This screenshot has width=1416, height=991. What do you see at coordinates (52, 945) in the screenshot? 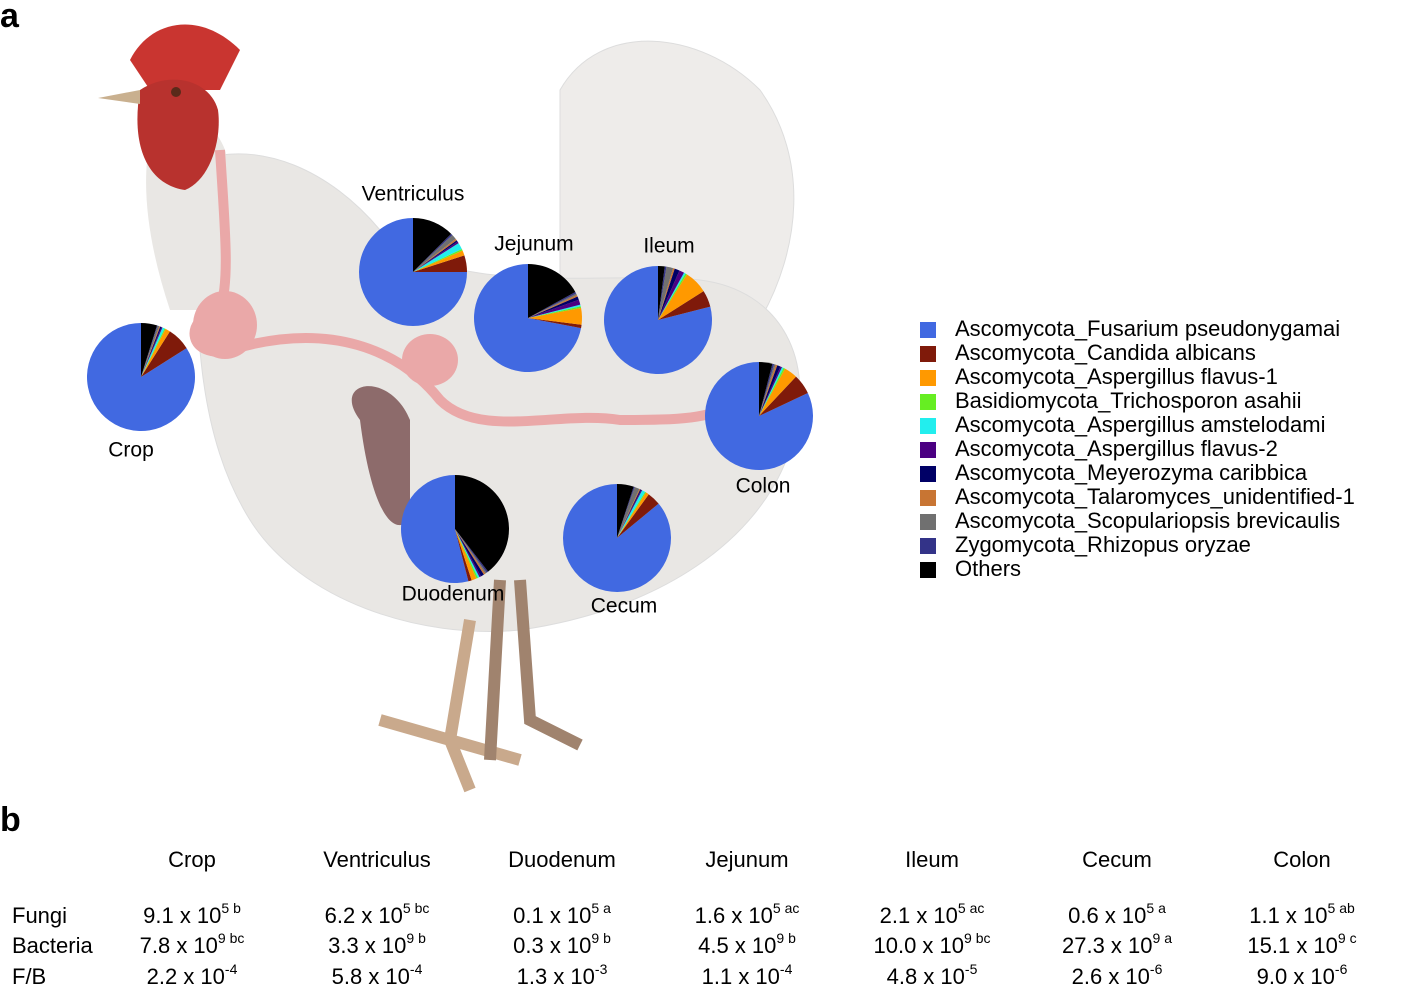
I see `row-label: Bacteria` at bounding box center [52, 945].